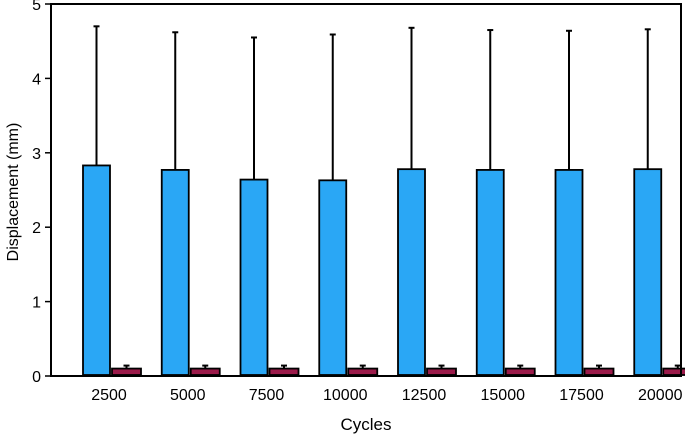  Describe the element at coordinates (386, 395) in the screenshot. I see `x-axis: 2500 5000 7500 10000 12500 15000 17500 20000` at that location.